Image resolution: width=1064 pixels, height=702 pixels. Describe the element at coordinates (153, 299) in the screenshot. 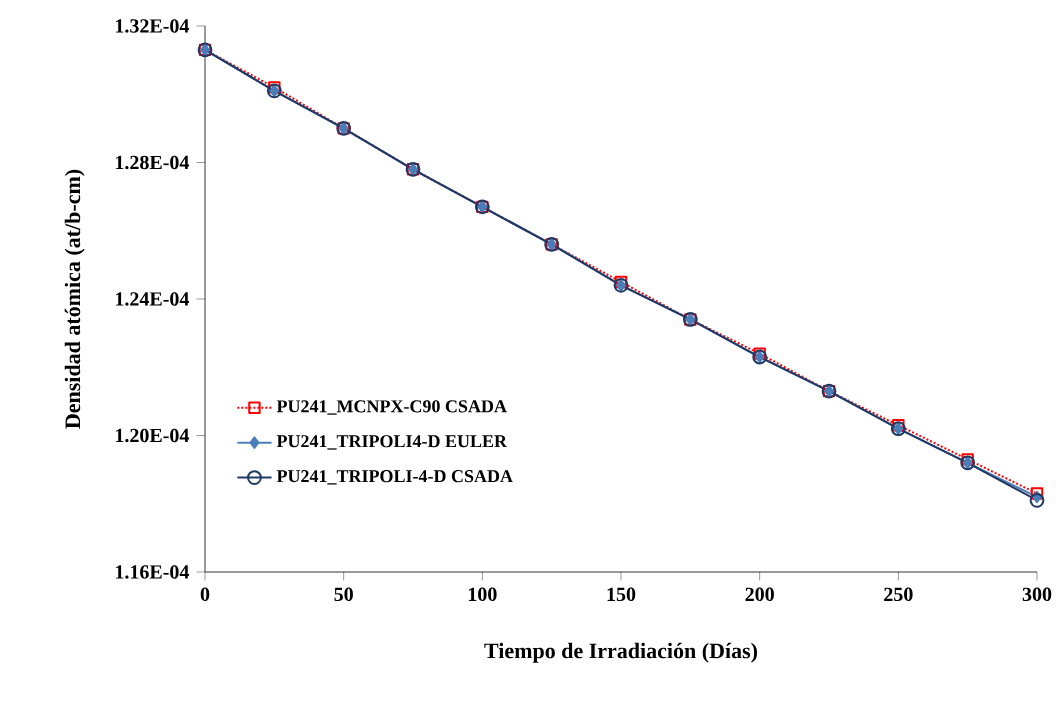

I see `y-tick-label: 1.24E-04` at that location.